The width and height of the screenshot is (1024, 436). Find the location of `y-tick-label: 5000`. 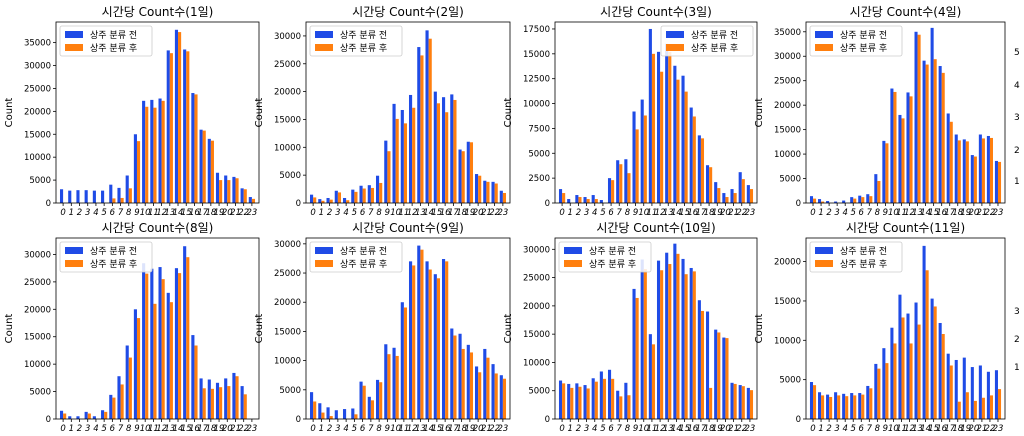

y-tick-label: 5000 is located at coordinates (40, 393).